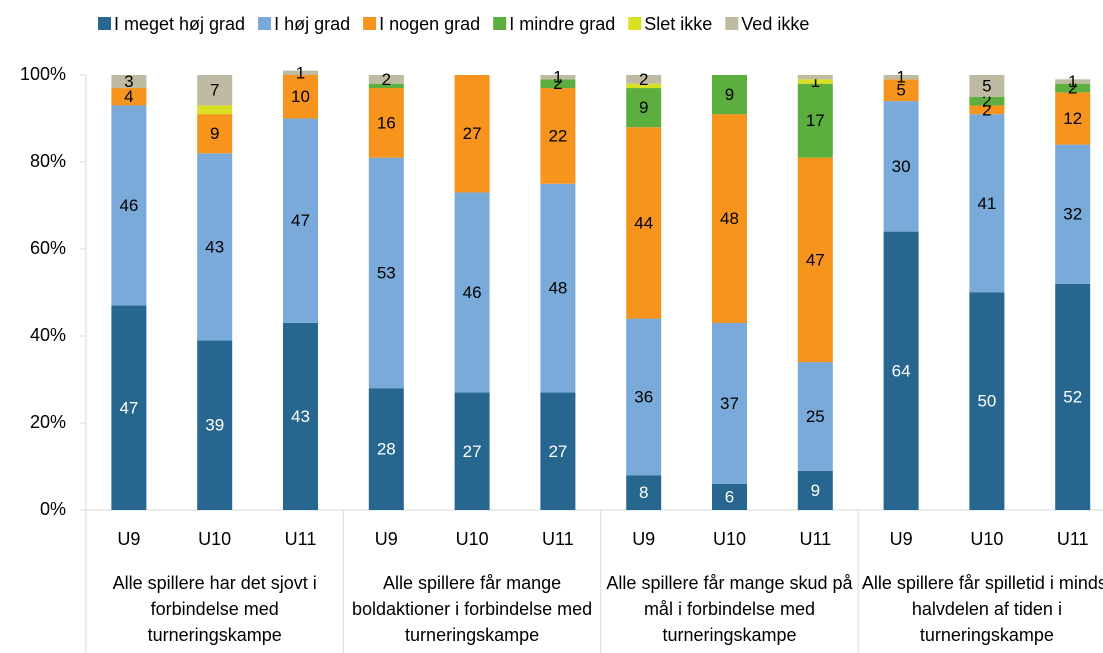 Image resolution: width=1103 pixels, height=653 pixels. What do you see at coordinates (901, 370) in the screenshot?
I see `data-label: 64` at bounding box center [901, 370].